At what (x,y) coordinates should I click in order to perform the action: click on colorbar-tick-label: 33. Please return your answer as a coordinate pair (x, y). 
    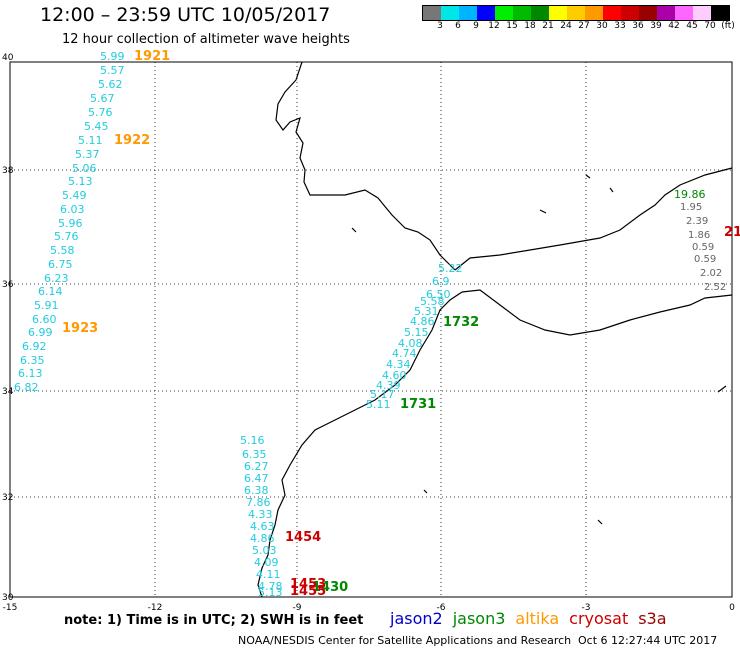
    Looking at the image, I should click on (620, 26).